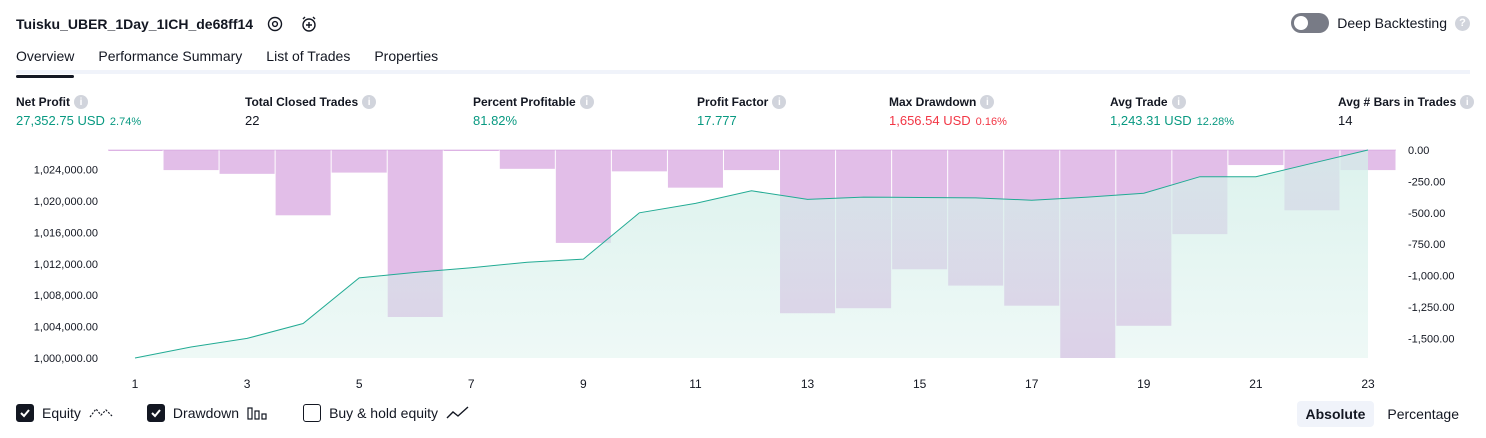 The height and width of the screenshot is (438, 1486). What do you see at coordinates (125, 122) in the screenshot?
I see `metric-percent: 2.74%` at bounding box center [125, 122].